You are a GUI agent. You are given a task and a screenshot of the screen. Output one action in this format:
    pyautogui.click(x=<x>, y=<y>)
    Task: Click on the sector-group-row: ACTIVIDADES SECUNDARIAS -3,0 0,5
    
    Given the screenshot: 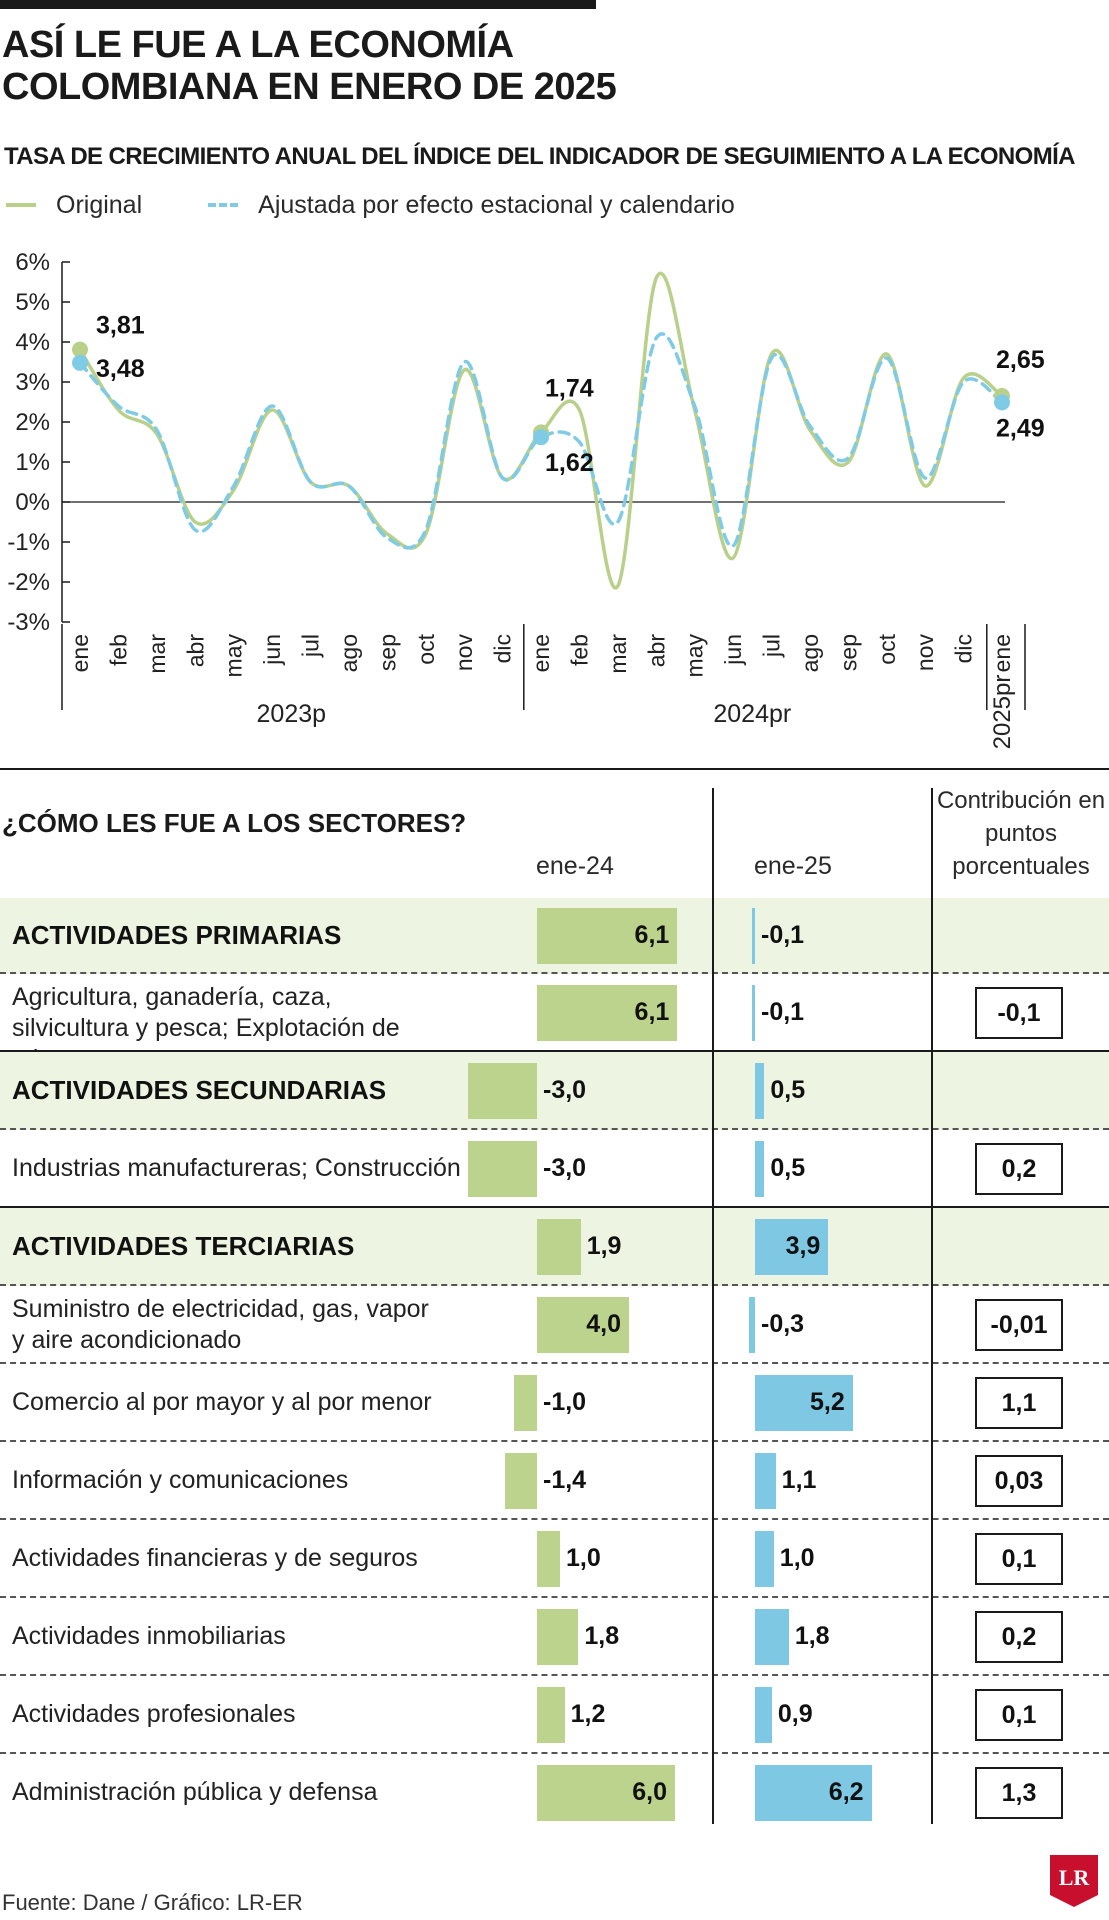 What is the action you would take?
    pyautogui.click(x=554, y=1091)
    